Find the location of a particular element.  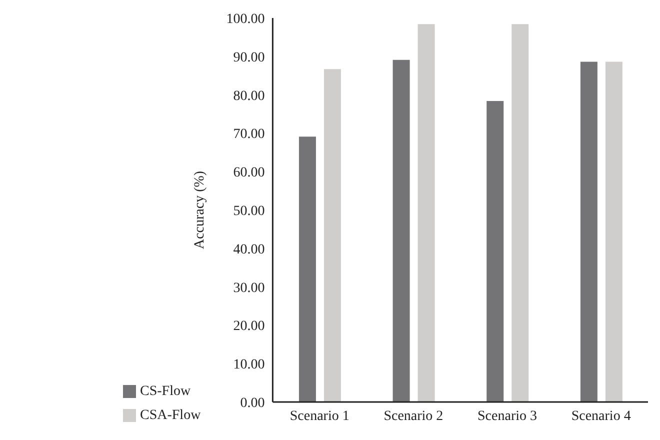

y-tick-label: 100.00 is located at coordinates (245, 19).